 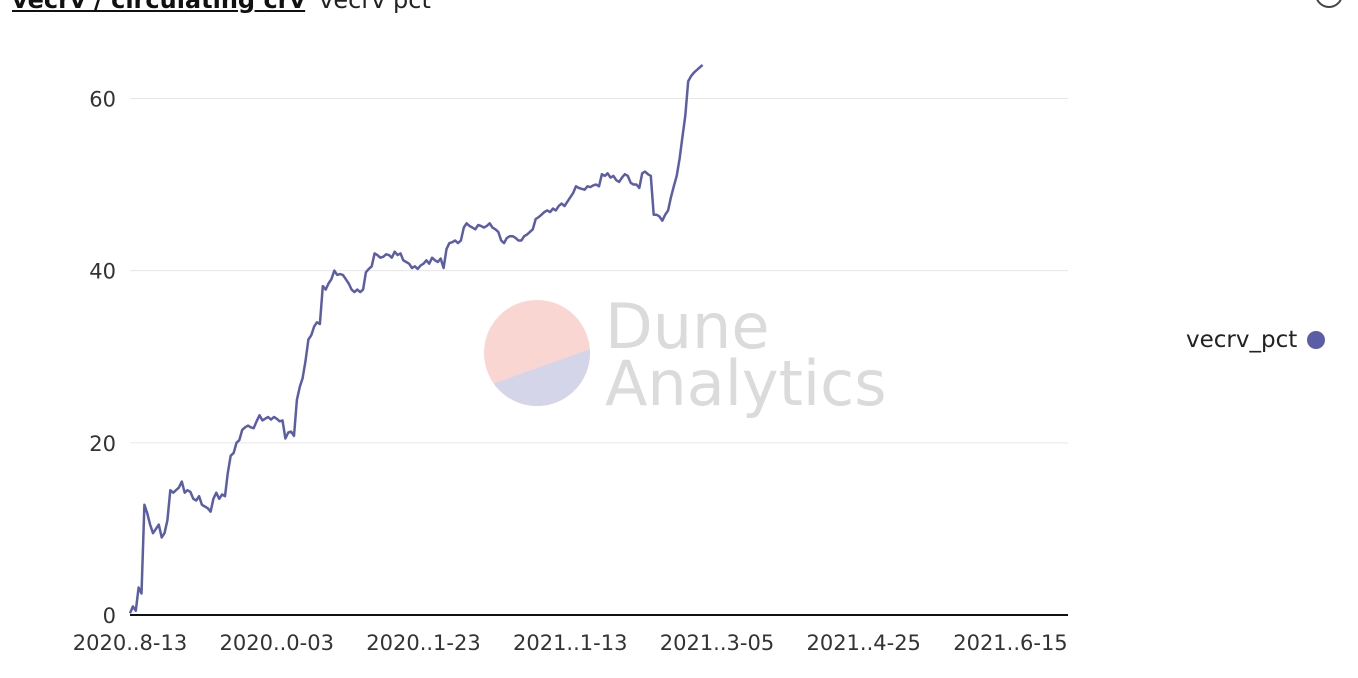 I want to click on y-tick-label: 60, so click(x=102, y=99).